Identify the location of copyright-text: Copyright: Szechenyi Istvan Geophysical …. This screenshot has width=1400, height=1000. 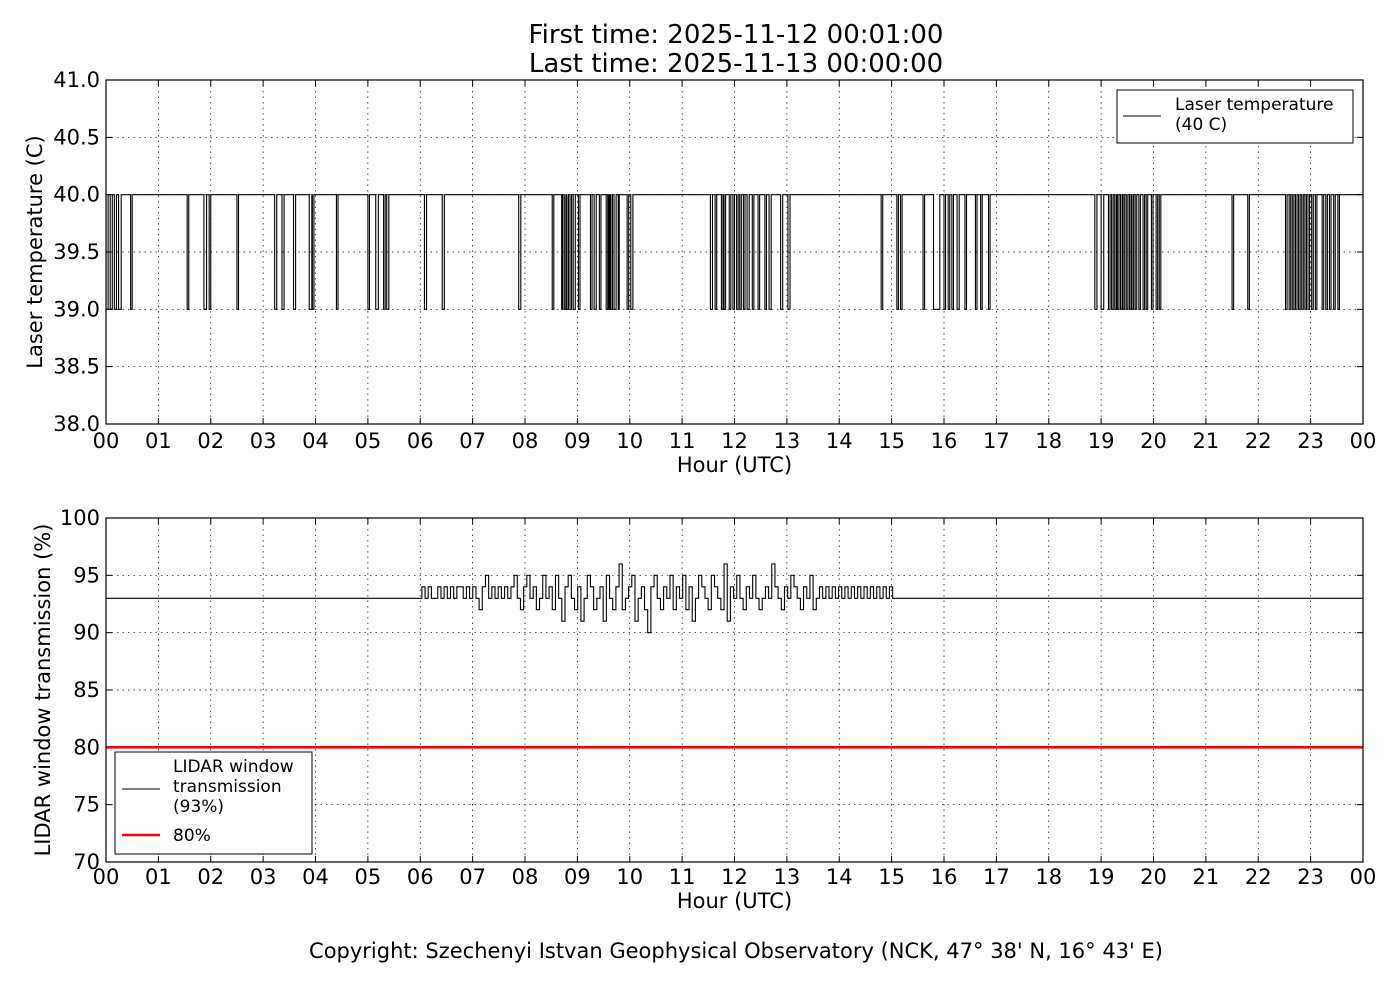
(736, 951).